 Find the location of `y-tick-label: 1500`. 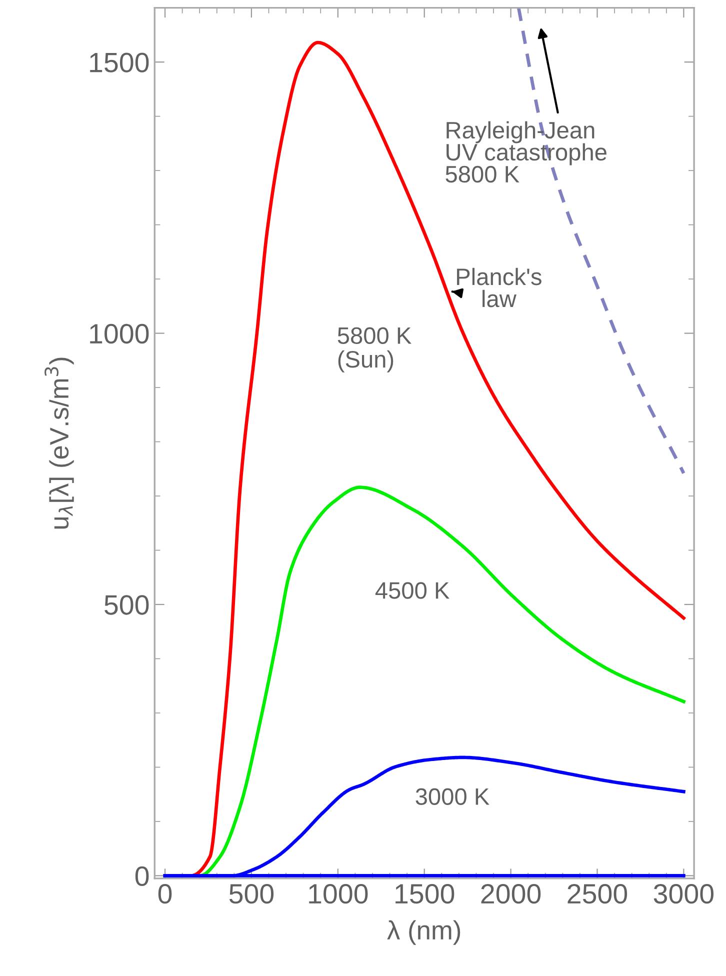

y-tick-label: 1500 is located at coordinates (119, 62).